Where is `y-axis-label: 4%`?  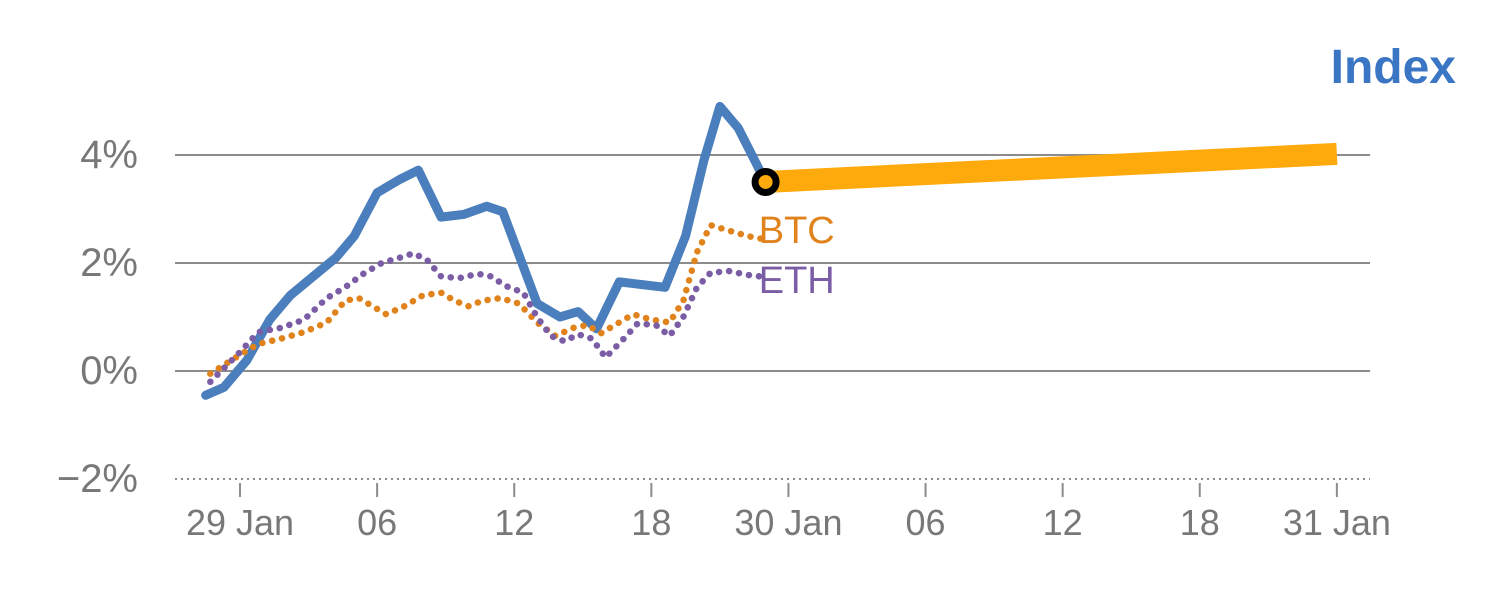 y-axis-label: 4% is located at coordinates (109, 155).